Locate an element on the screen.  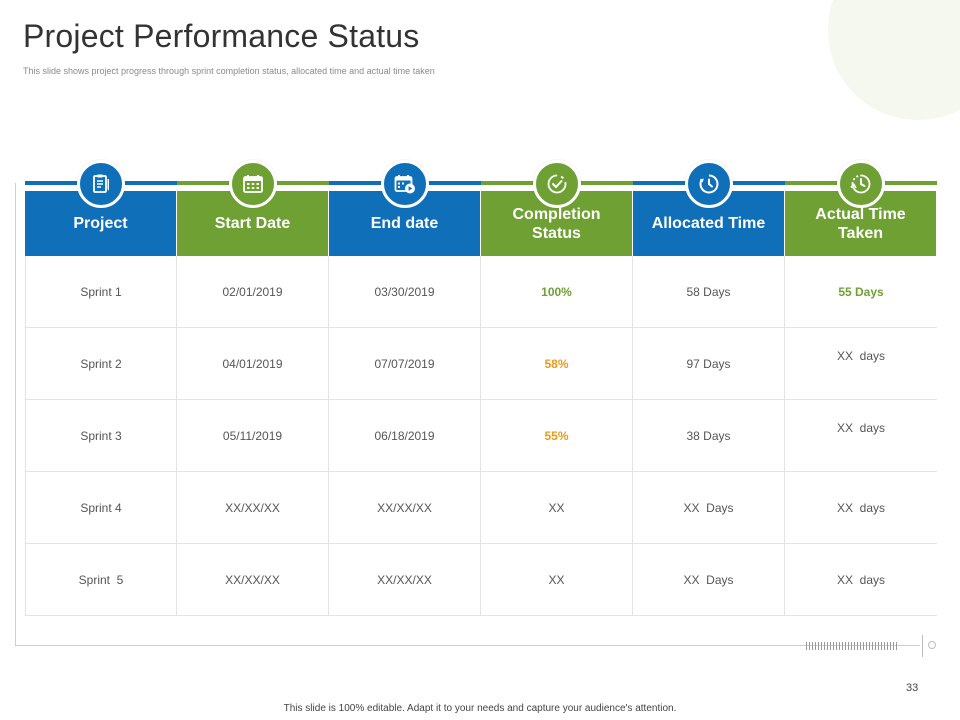
table-cell-start-date: 05/11/2019 is located at coordinates (253, 436).